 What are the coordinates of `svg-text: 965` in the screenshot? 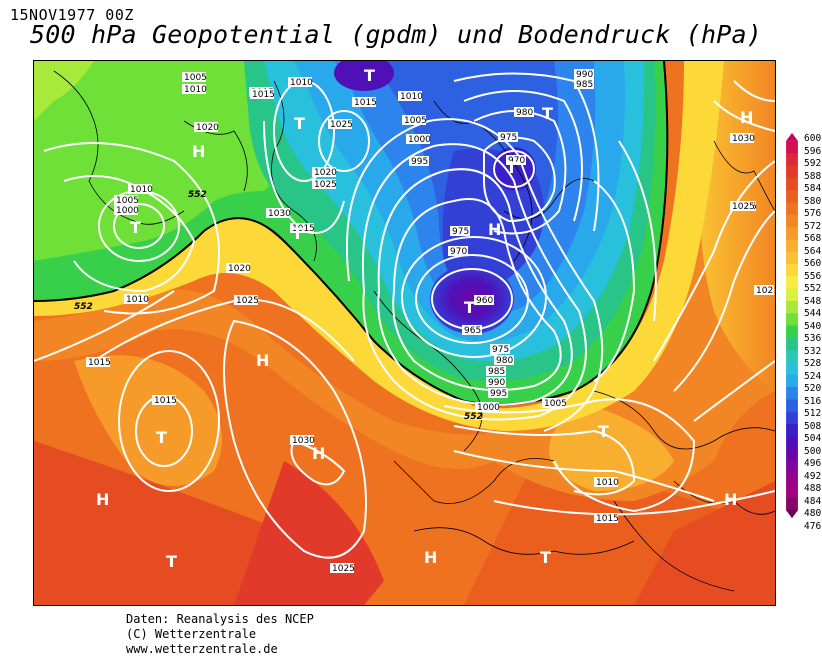 It's located at (472, 331).